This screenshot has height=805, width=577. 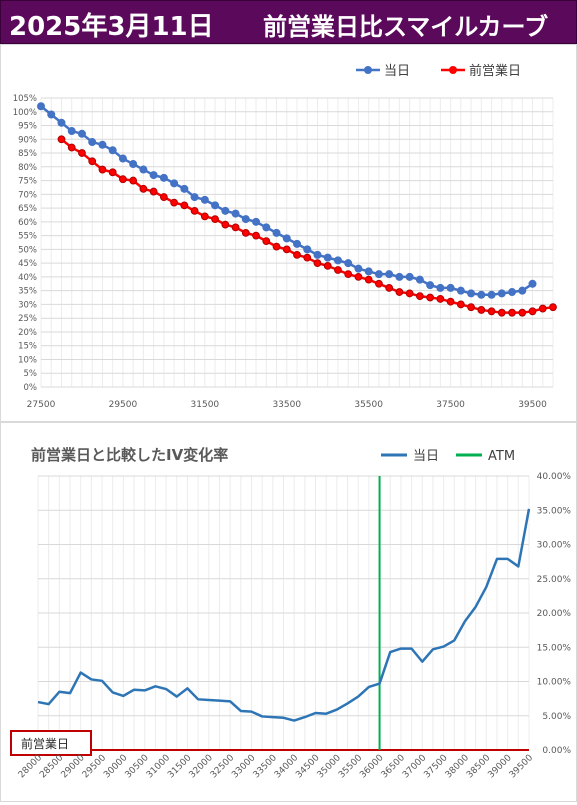 I want to click on y-tick-label: 15.00%, so click(x=554, y=648).